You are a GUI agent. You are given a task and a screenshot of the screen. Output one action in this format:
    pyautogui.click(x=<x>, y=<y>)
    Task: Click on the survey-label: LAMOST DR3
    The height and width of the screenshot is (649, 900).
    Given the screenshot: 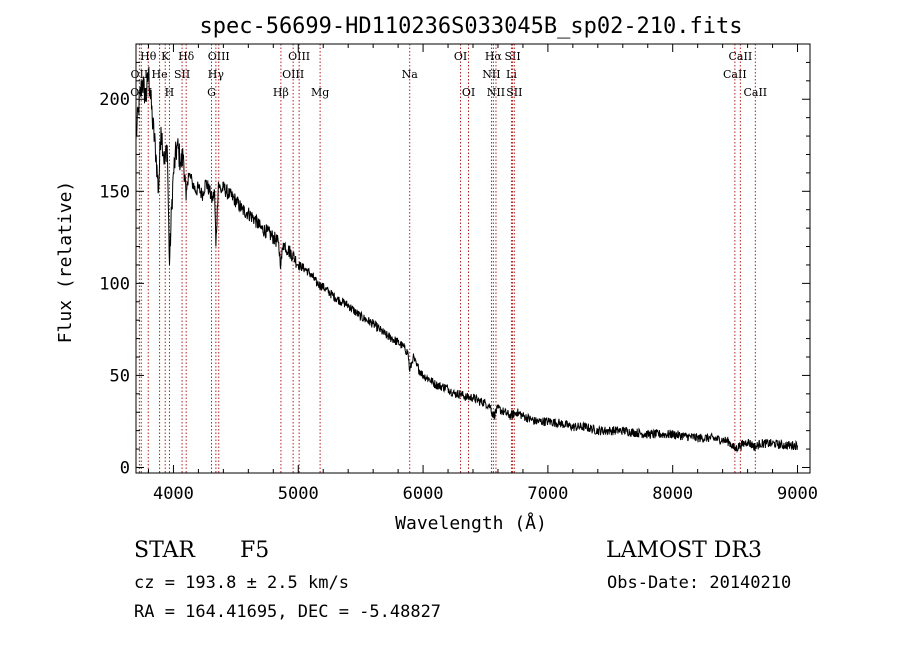 What is the action you would take?
    pyautogui.click(x=684, y=550)
    